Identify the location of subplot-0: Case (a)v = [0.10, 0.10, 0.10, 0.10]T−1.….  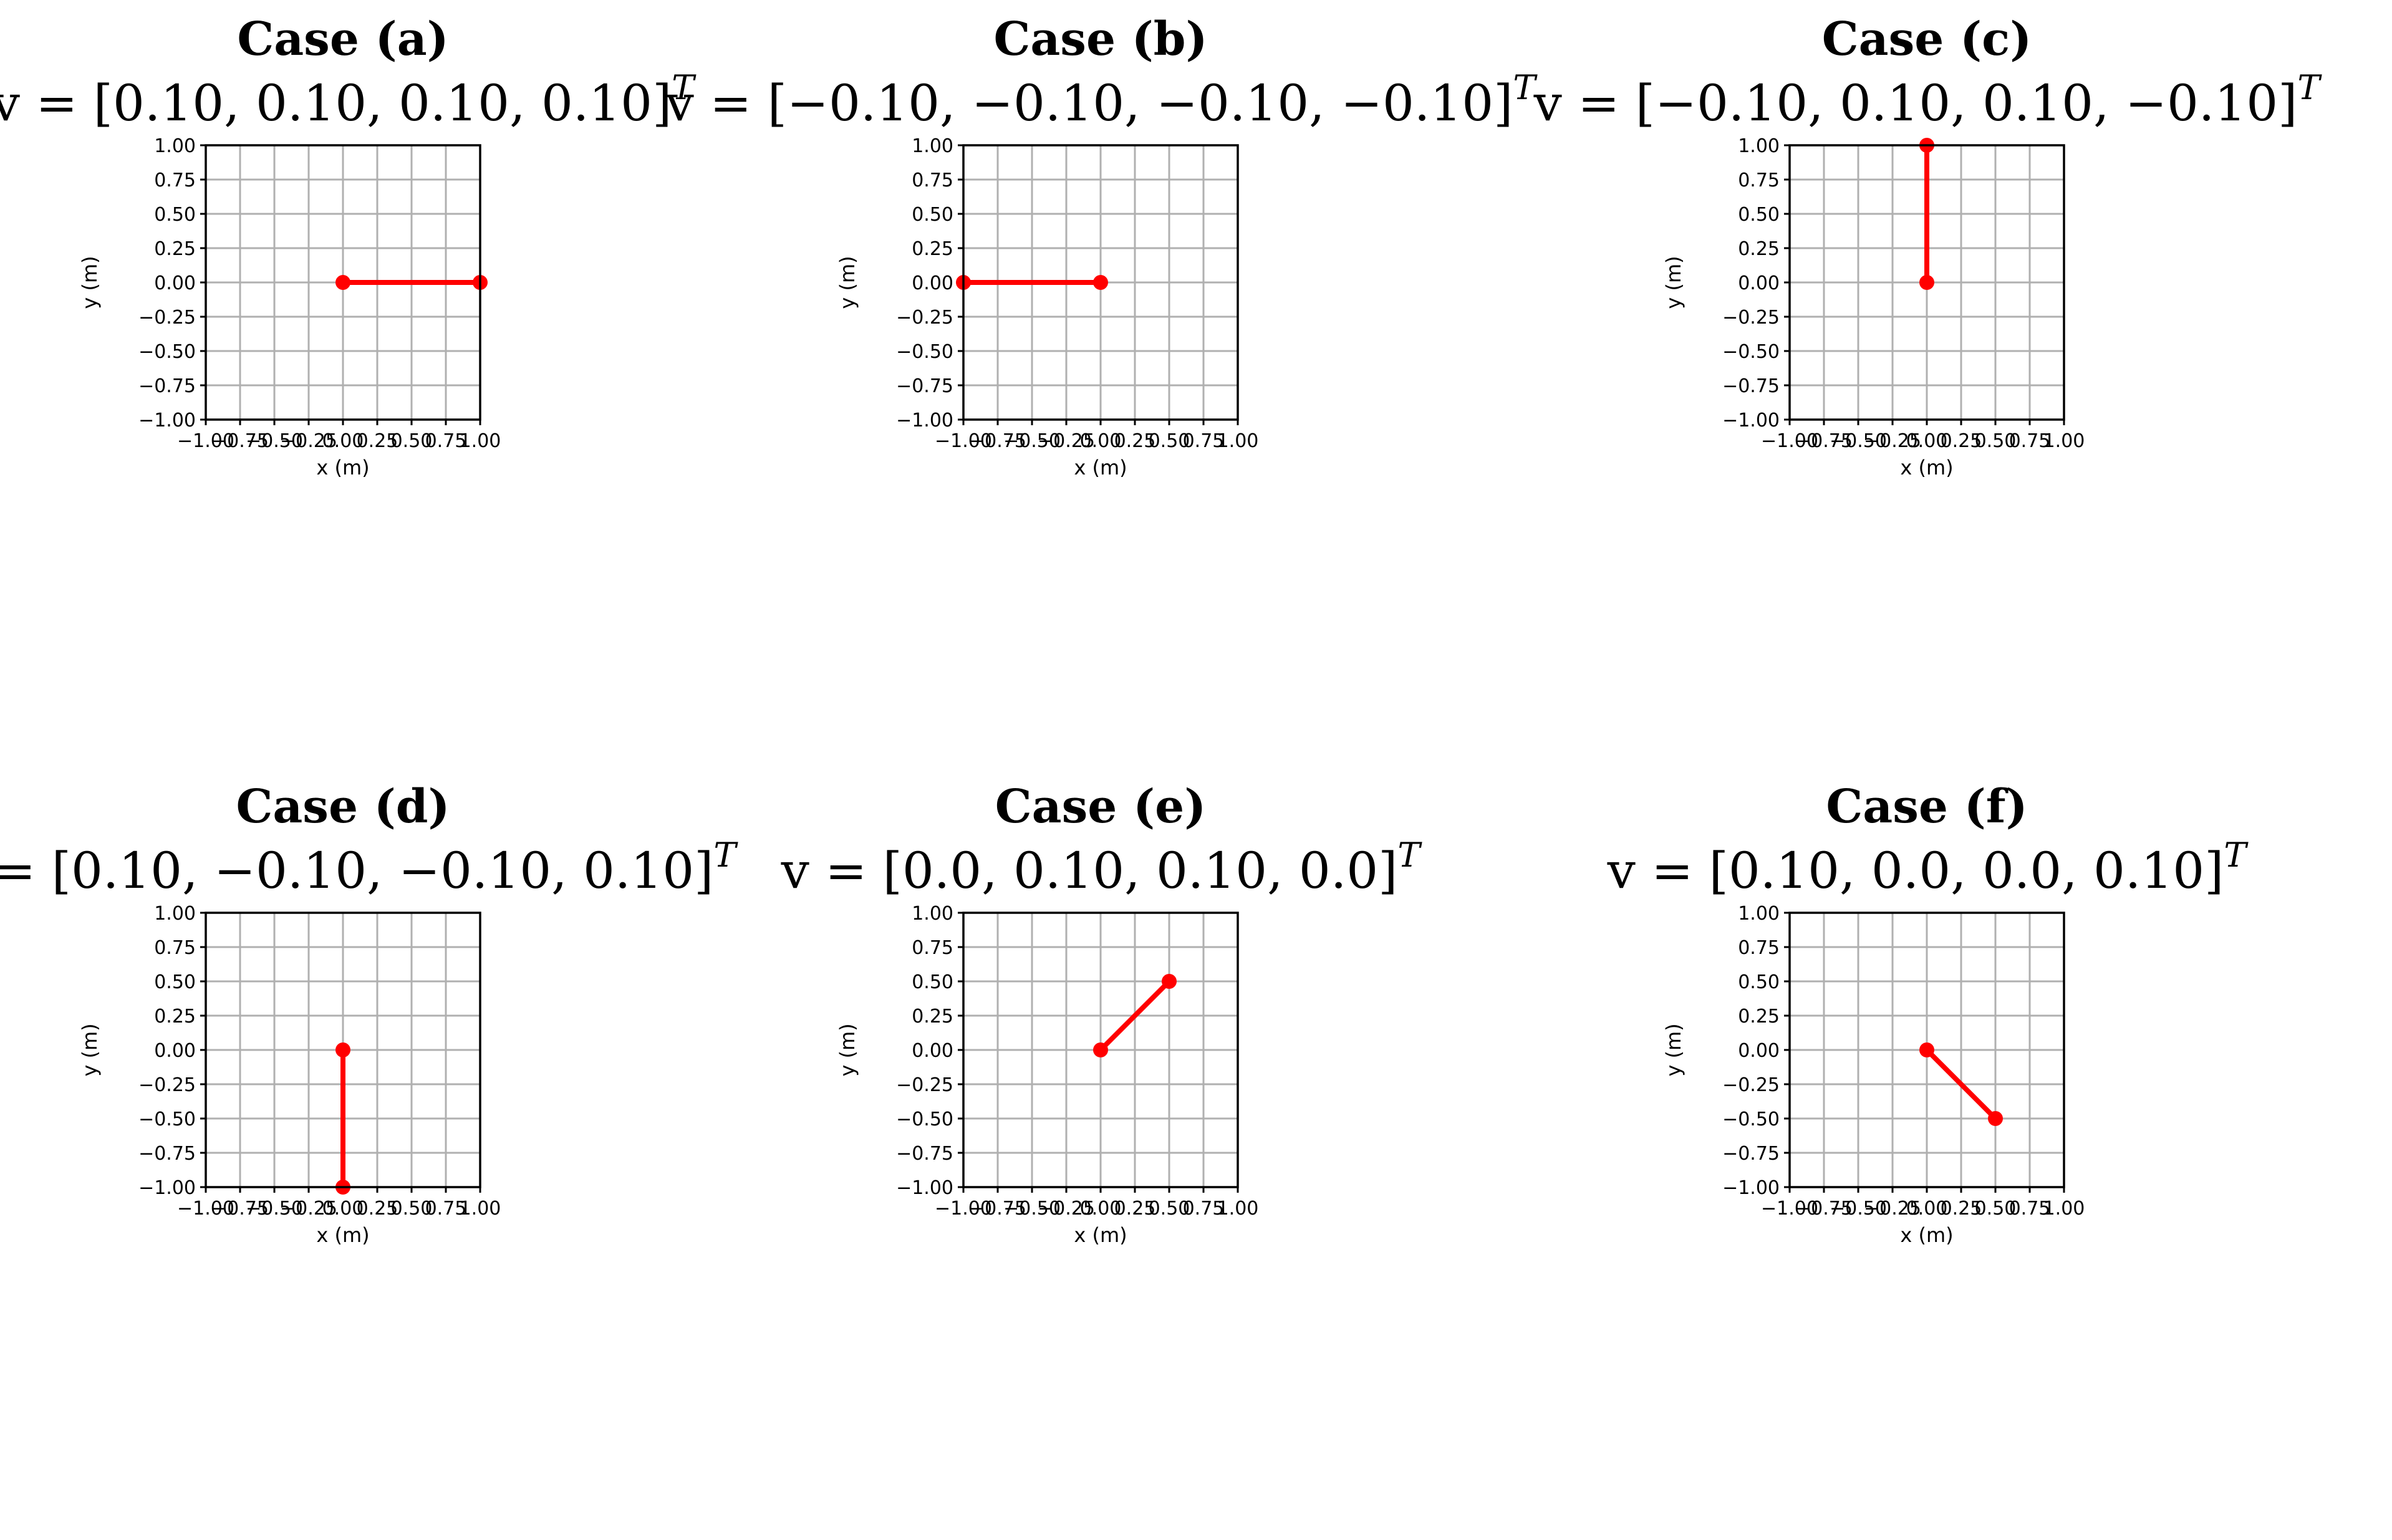
(348, 246).